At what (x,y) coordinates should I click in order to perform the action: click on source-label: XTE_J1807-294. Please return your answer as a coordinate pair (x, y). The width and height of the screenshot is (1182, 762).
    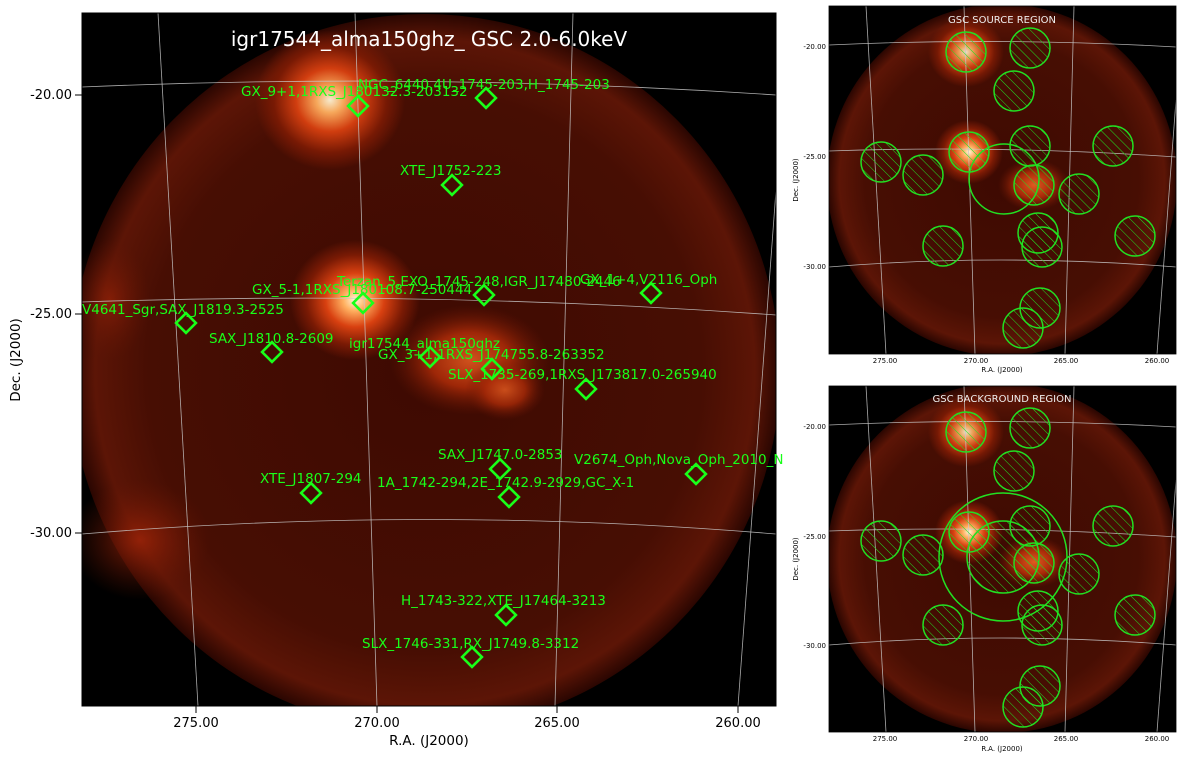
    Looking at the image, I should click on (311, 479).